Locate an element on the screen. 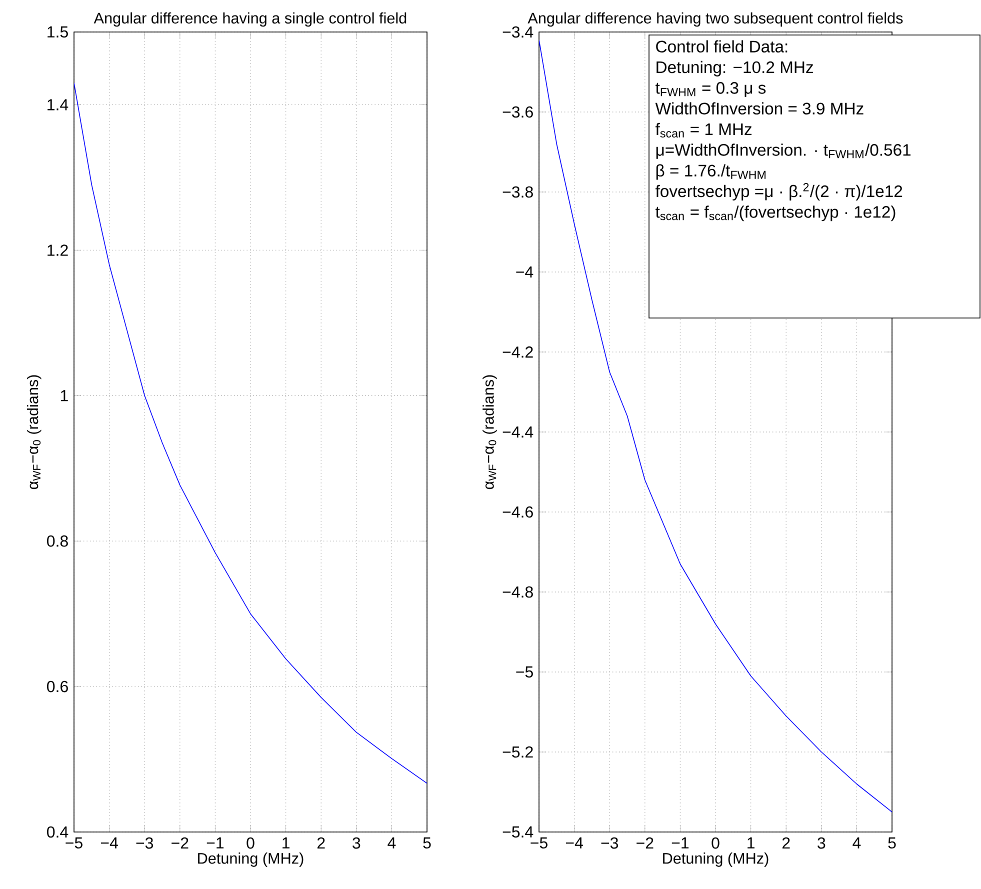 The height and width of the screenshot is (889, 981). y-tick-label: 1.4 is located at coordinates (58, 104).